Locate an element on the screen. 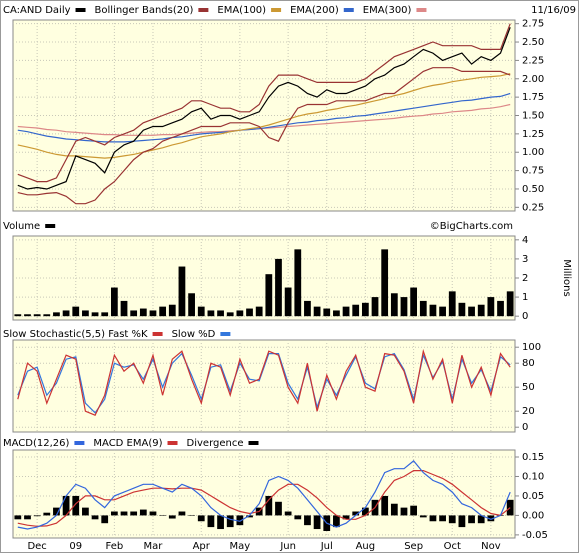 This screenshot has width=579, height=553. y-tick-label: 2 is located at coordinates (525, 278).